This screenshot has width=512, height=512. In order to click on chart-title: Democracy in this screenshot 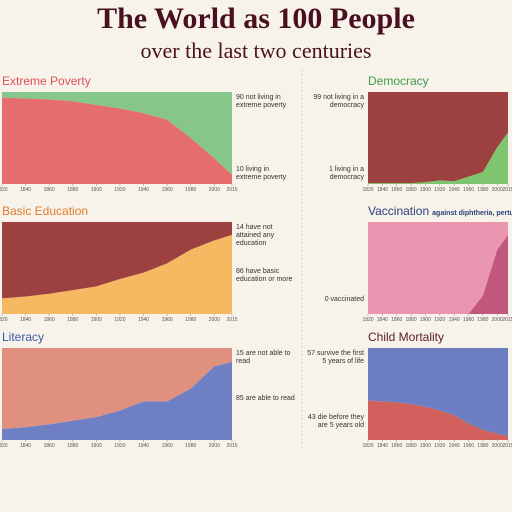, I will do `click(398, 81)`.